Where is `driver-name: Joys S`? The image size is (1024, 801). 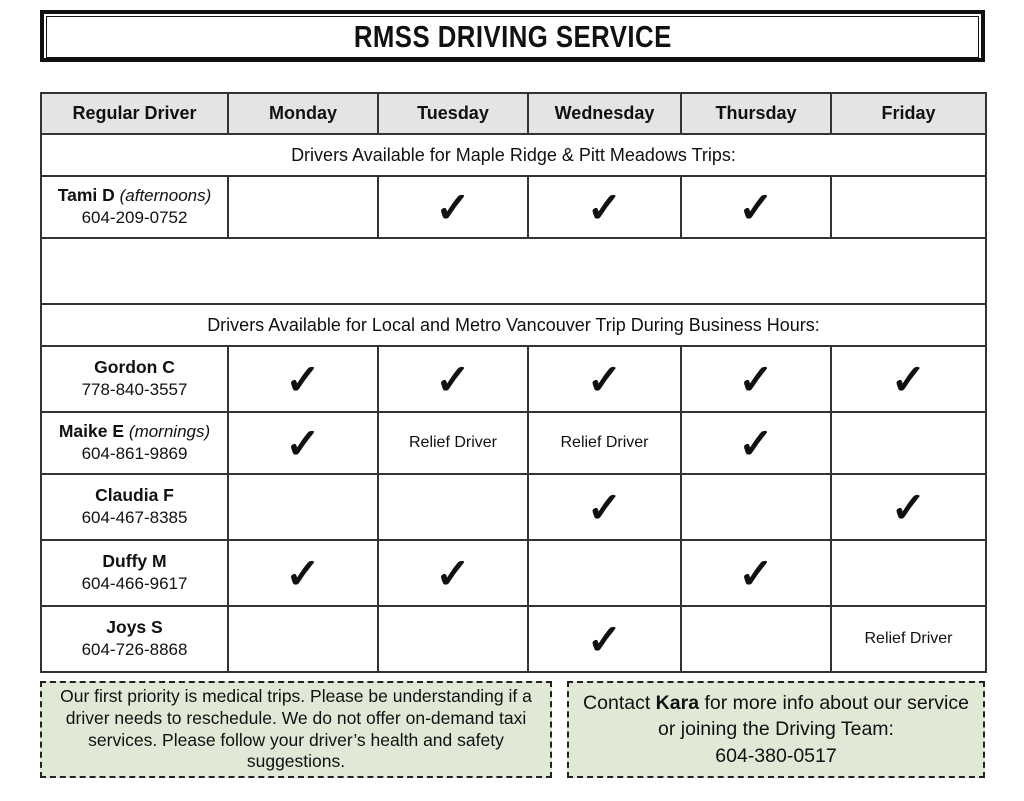 driver-name: Joys S is located at coordinates (134, 627).